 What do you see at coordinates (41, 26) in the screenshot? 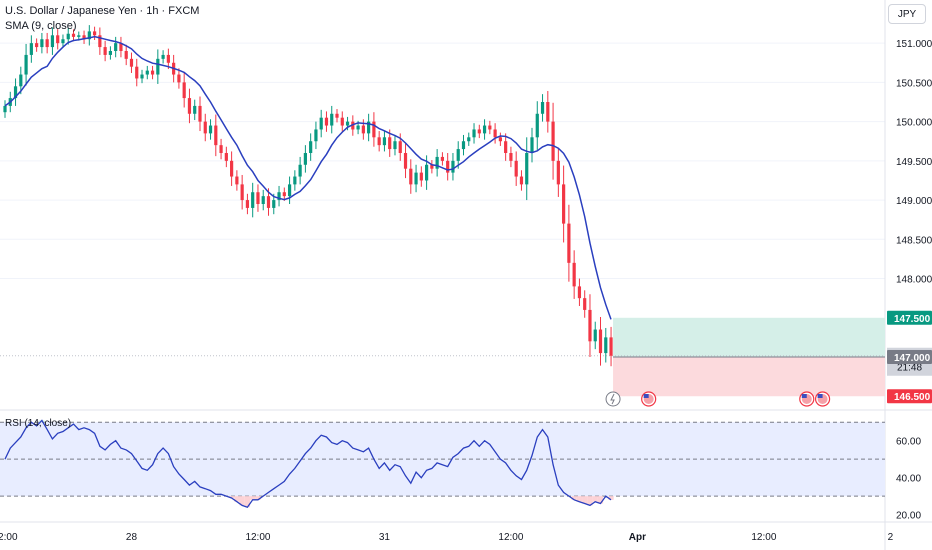
I see `sma-legend: SMA (9, close)` at bounding box center [41, 26].